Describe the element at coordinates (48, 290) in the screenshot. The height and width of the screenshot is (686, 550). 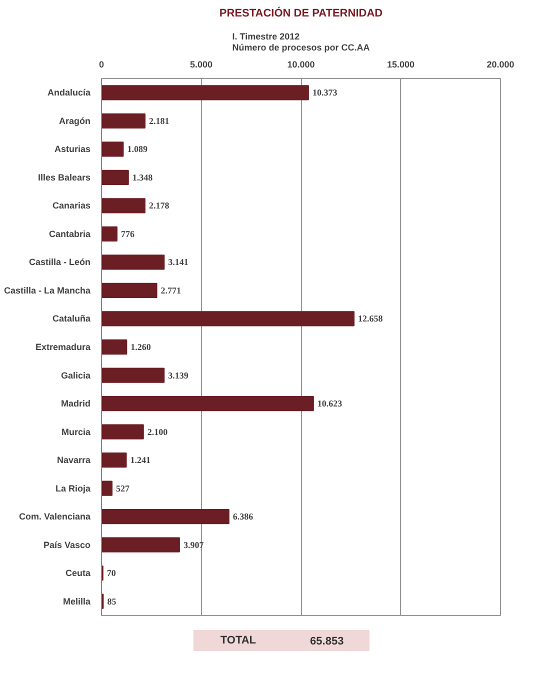
I see `y-tick-label: Castilla - La Mancha` at that location.